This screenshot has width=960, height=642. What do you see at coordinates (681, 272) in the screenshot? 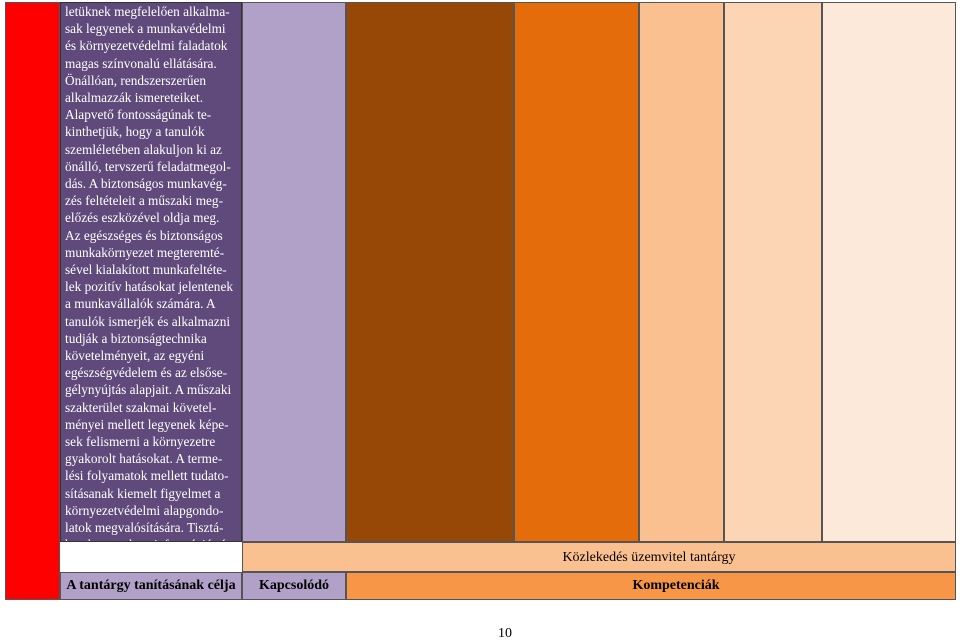
I see `peach-column` at bounding box center [681, 272].